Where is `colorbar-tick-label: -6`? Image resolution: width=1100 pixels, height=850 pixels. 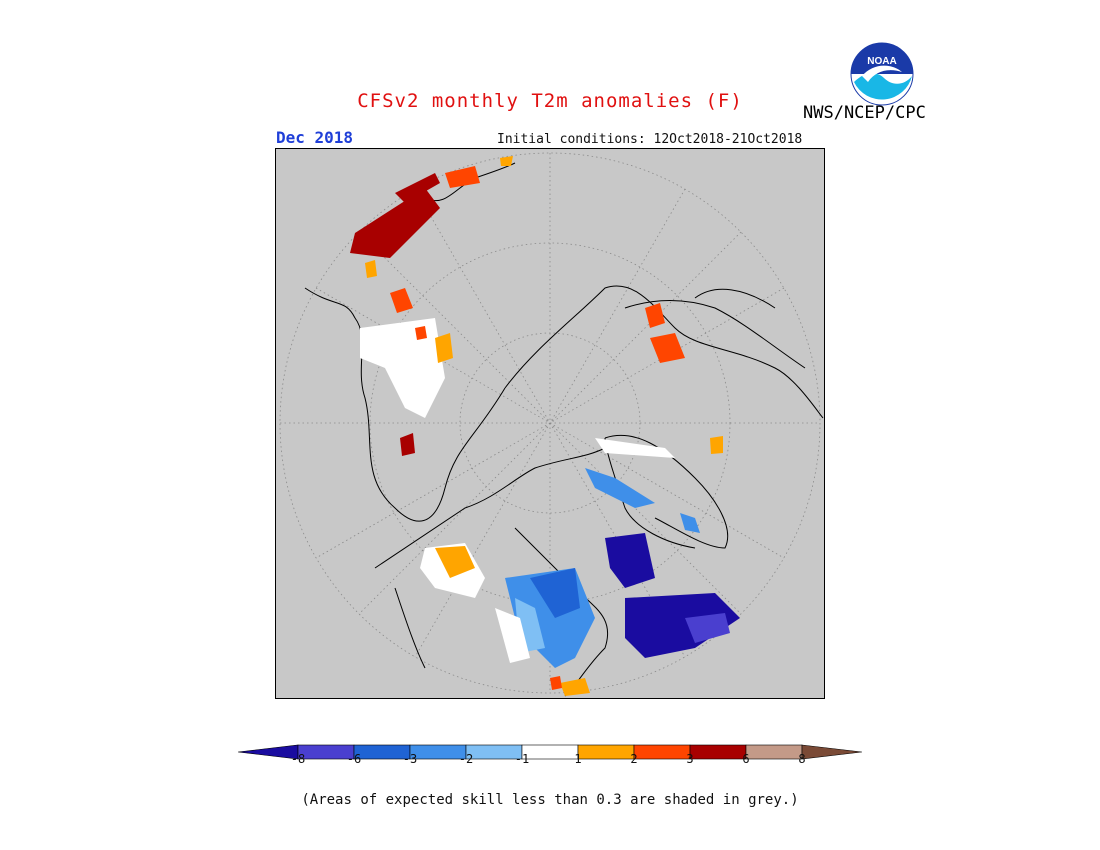
colorbar-tick-label: -6 is located at coordinates (354, 759).